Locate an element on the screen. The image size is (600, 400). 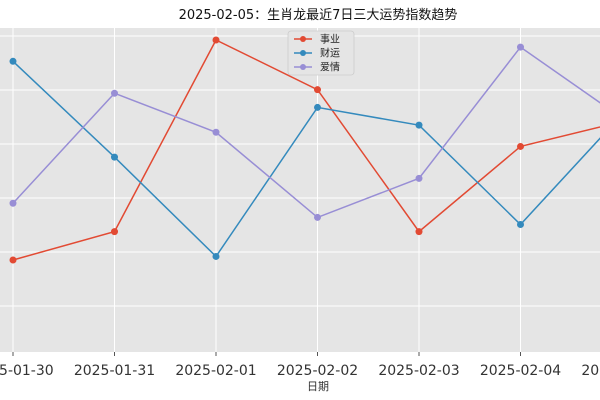
x-tick-label: 2025-02-04 is located at coordinates (520, 371).